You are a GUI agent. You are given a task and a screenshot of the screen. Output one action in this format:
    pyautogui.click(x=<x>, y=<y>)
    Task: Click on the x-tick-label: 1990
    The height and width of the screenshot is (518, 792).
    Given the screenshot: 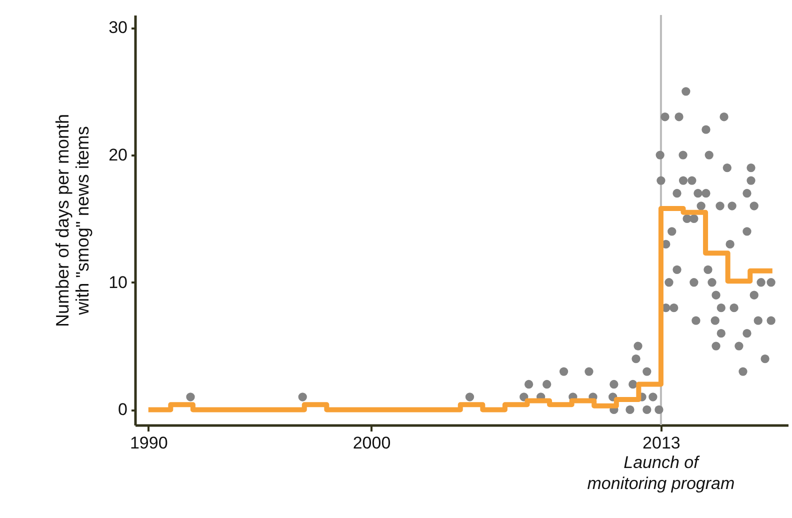 What is the action you would take?
    pyautogui.click(x=149, y=443)
    